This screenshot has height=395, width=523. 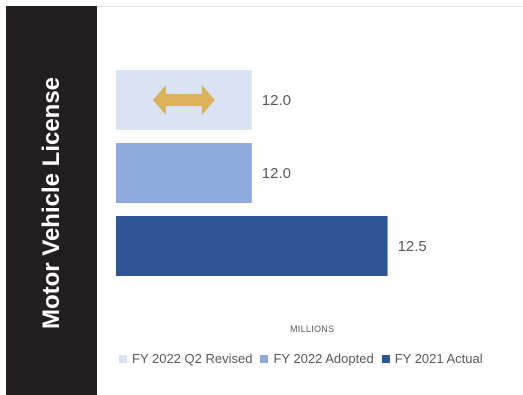 I want to click on legend-item-0: FY 2022 Q2 Revised, so click(x=185, y=358).